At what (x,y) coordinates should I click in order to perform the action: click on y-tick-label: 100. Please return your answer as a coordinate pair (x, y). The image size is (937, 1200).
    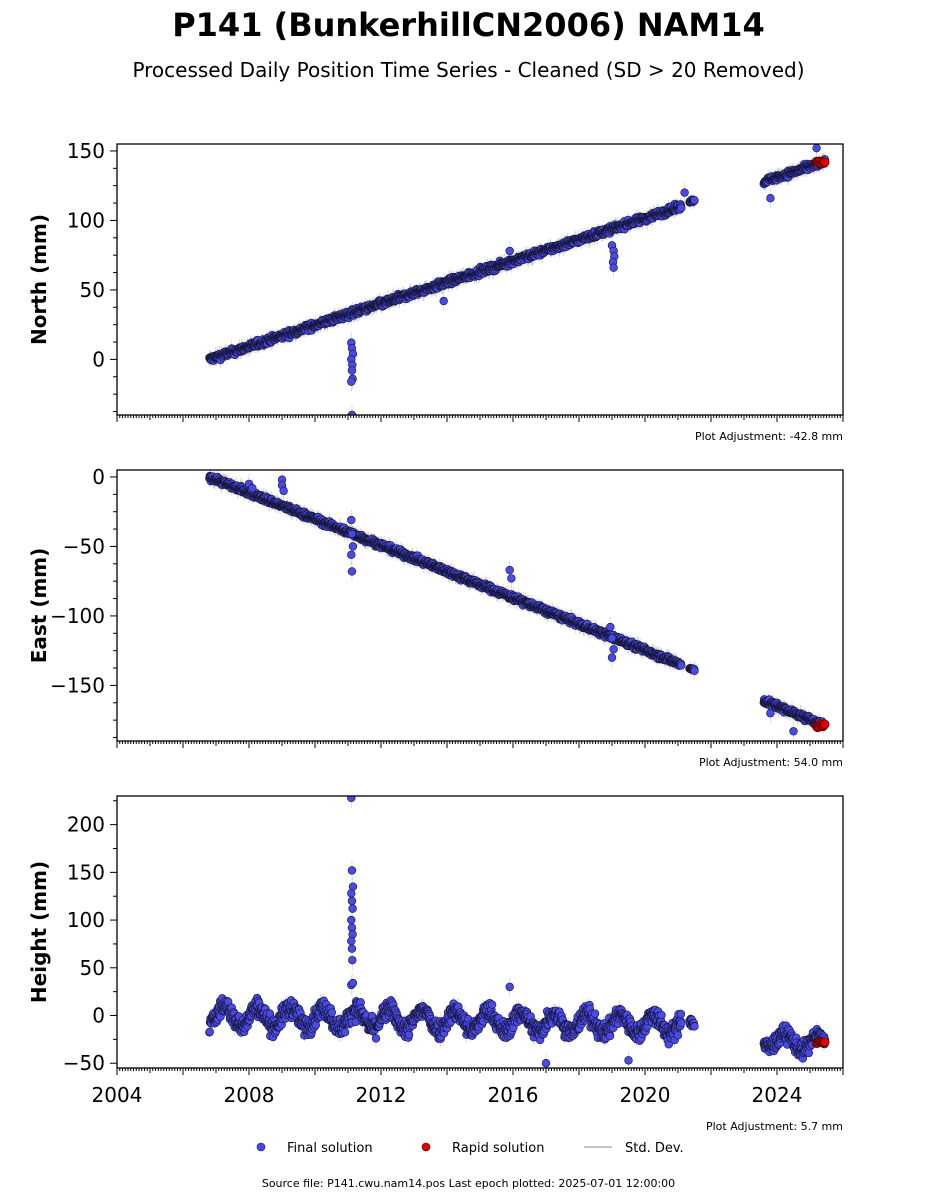
    Looking at the image, I should click on (86, 220).